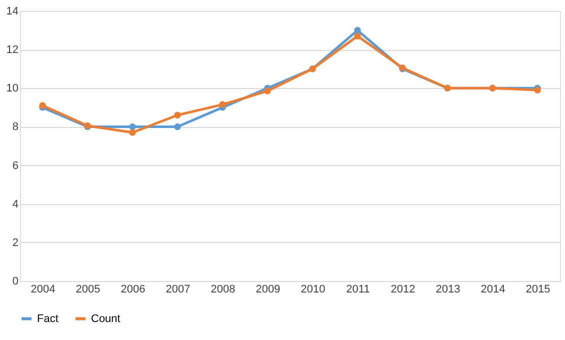 This screenshot has height=340, width=565. What do you see at coordinates (133, 290) in the screenshot?
I see `x-tick-label: 2006` at bounding box center [133, 290].